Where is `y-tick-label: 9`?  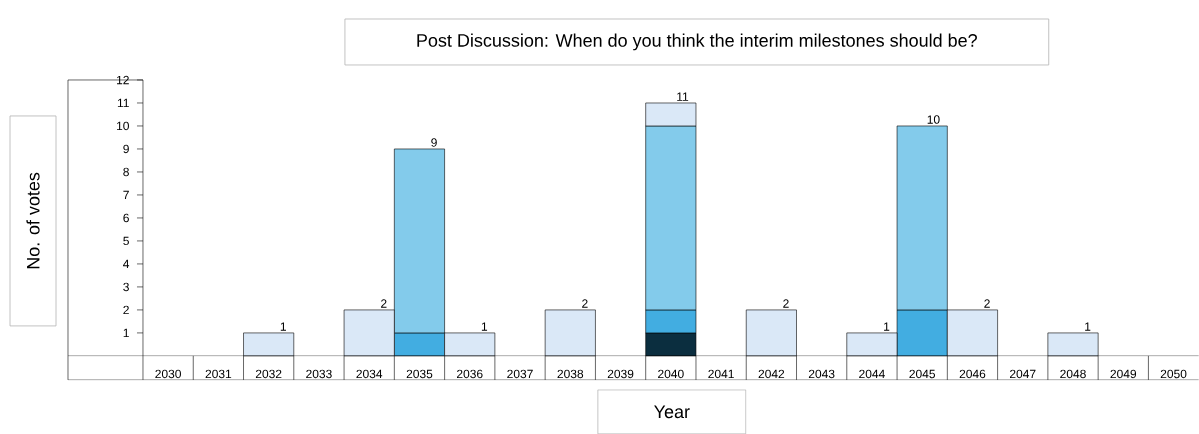
y-tick-label: 9 is located at coordinates (126, 149).